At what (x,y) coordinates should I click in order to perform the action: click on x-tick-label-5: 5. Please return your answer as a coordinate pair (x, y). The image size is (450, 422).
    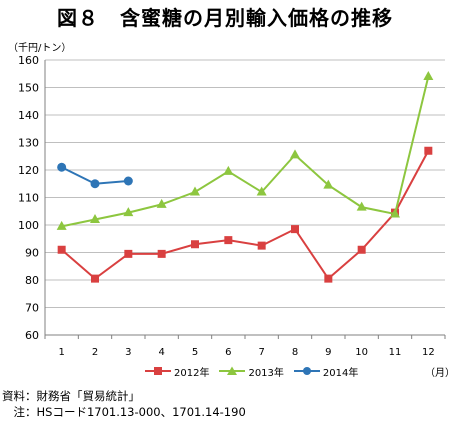
    Looking at the image, I should click on (195, 352).